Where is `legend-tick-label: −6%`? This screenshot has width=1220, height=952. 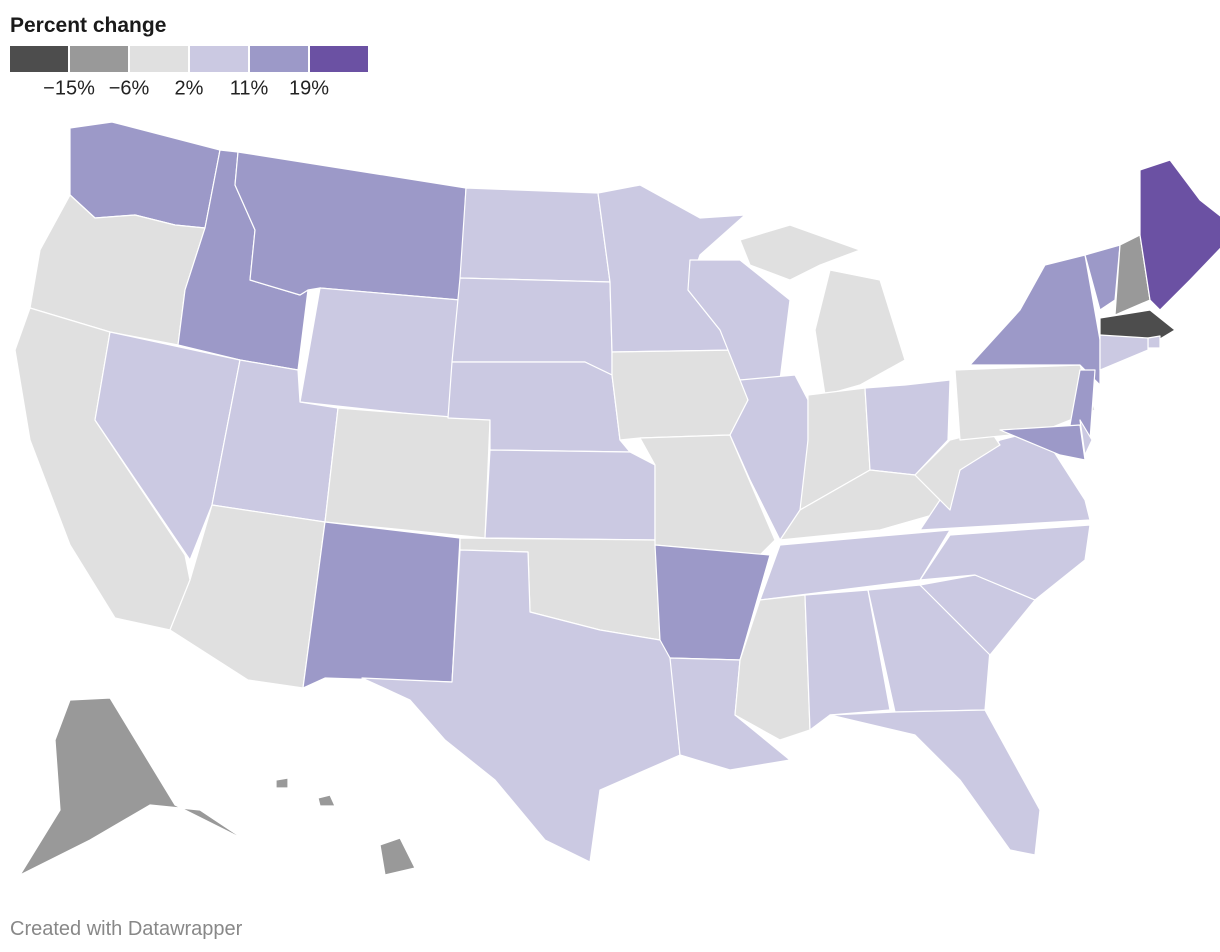 legend-tick-label: −6% is located at coordinates (129, 88).